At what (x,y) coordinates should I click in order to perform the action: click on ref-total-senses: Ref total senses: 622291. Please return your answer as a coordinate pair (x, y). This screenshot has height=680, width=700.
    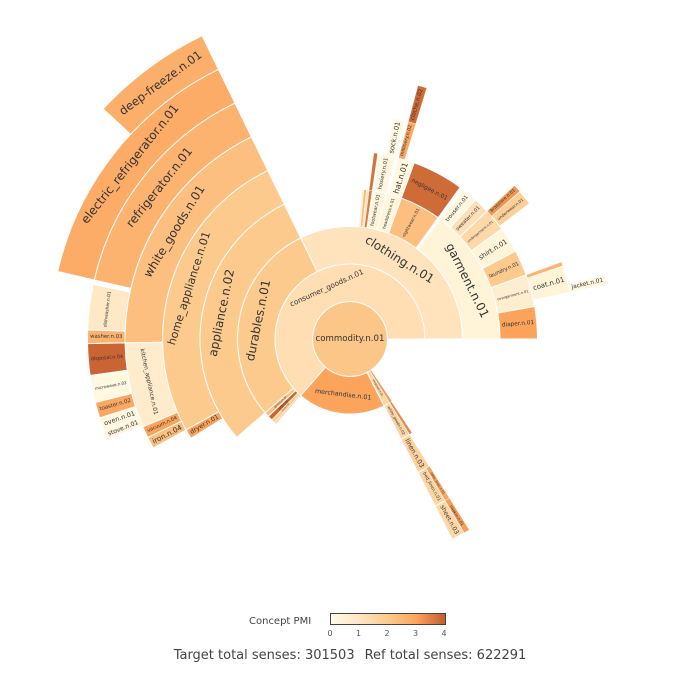
    Looking at the image, I should click on (445, 655).